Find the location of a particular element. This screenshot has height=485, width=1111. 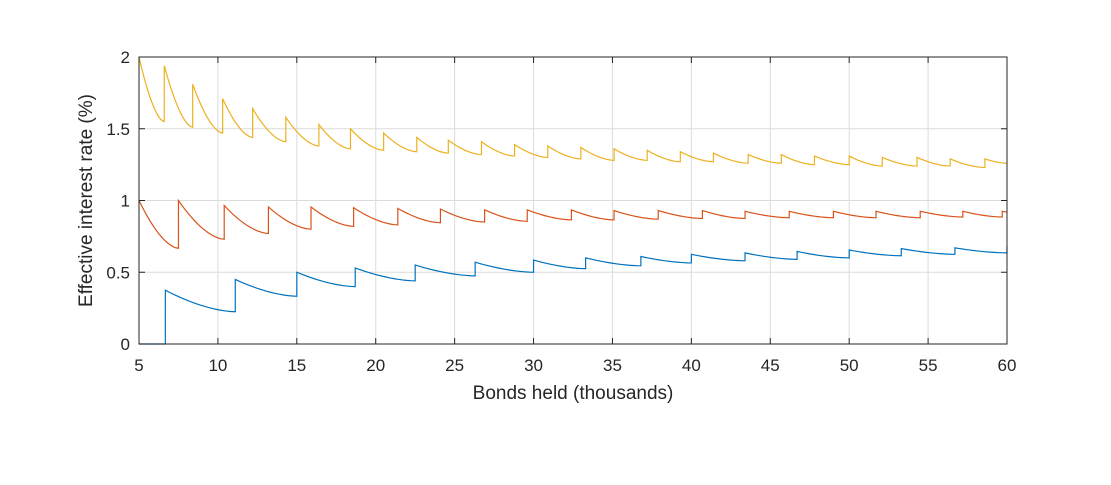

x-tick-label: 25 is located at coordinates (454, 365).